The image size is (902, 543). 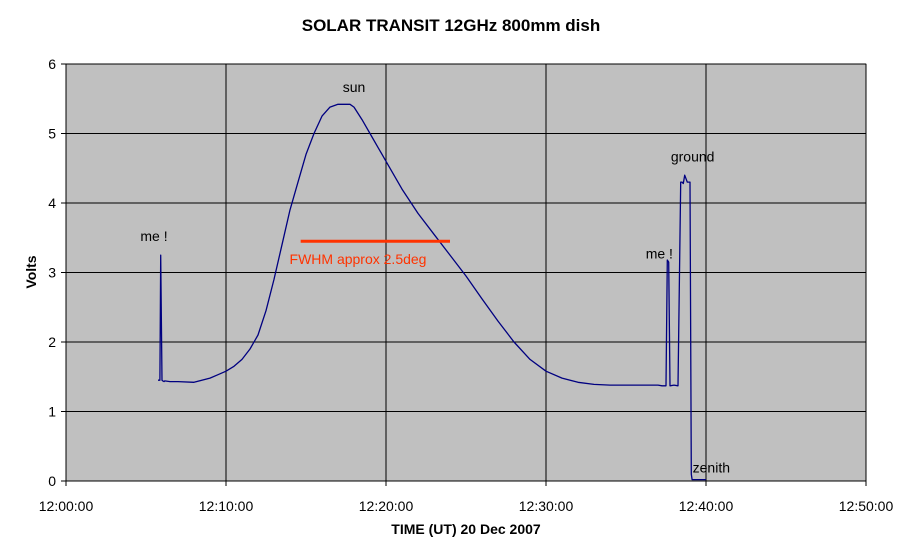 I want to click on y-tick-label: 6, so click(x=52, y=64).